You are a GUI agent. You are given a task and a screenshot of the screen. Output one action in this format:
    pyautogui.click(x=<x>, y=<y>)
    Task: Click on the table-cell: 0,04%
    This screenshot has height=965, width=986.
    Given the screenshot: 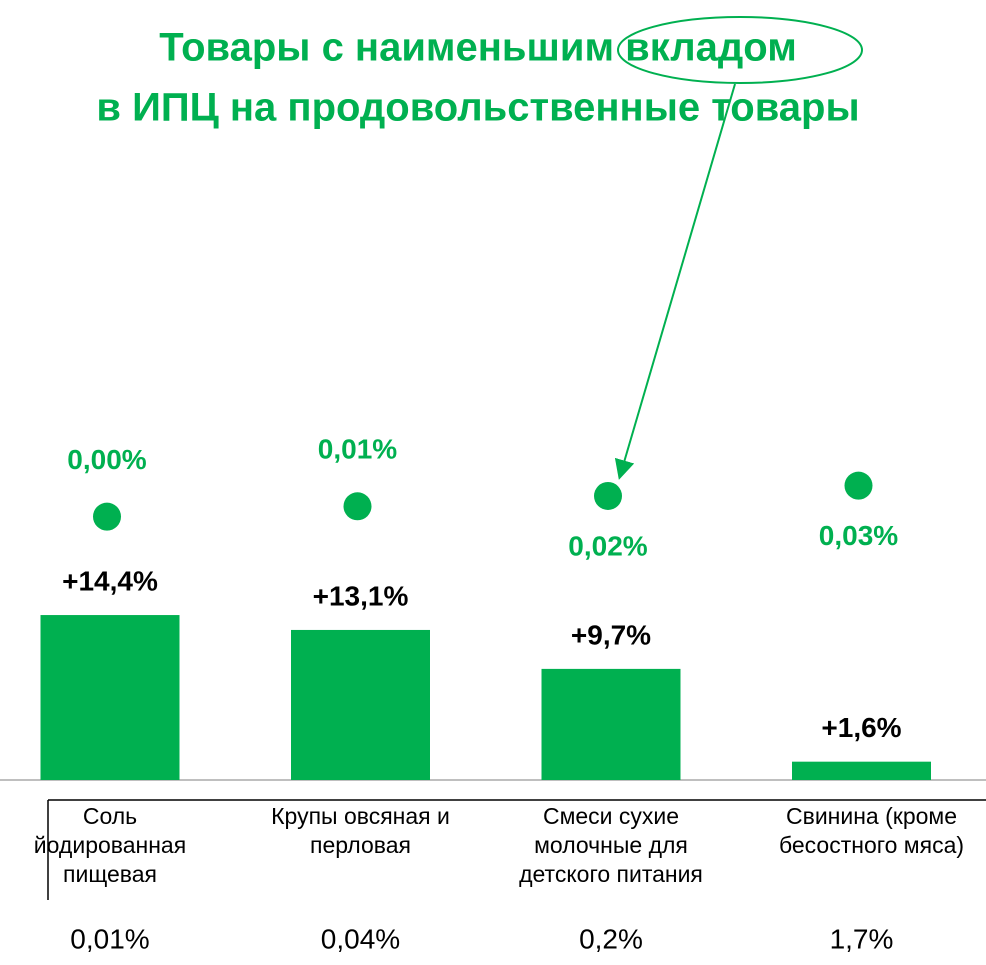 What is the action you would take?
    pyautogui.click(x=360, y=938)
    